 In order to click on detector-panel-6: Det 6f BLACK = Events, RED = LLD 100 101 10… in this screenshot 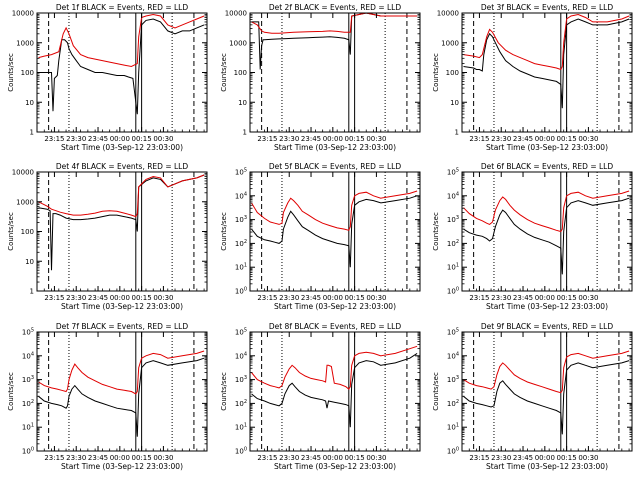, I will do `click(532, 236)`.